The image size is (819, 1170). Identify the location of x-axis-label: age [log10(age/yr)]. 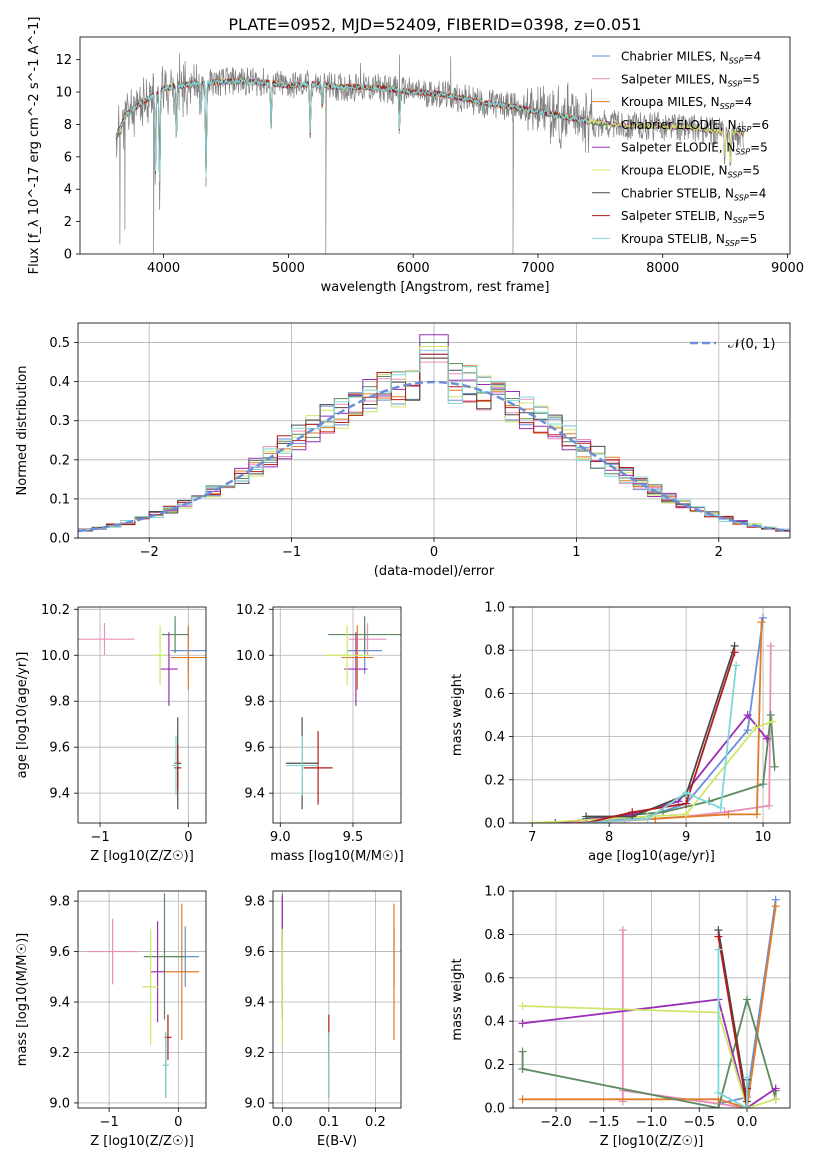
(651, 856).